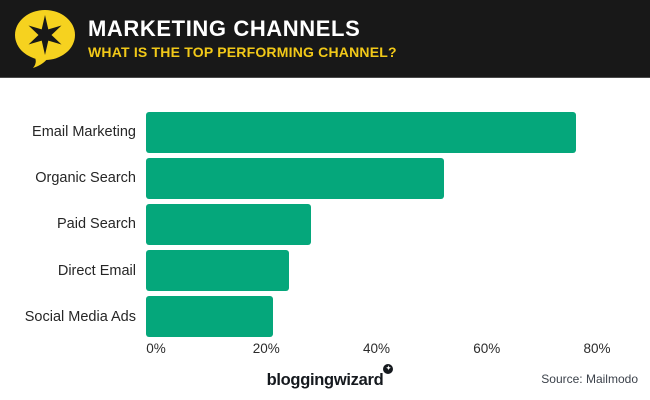 The height and width of the screenshot is (400, 650). I want to click on x-axis: 0% 20% 40% 60% 80%, so click(378, 350).